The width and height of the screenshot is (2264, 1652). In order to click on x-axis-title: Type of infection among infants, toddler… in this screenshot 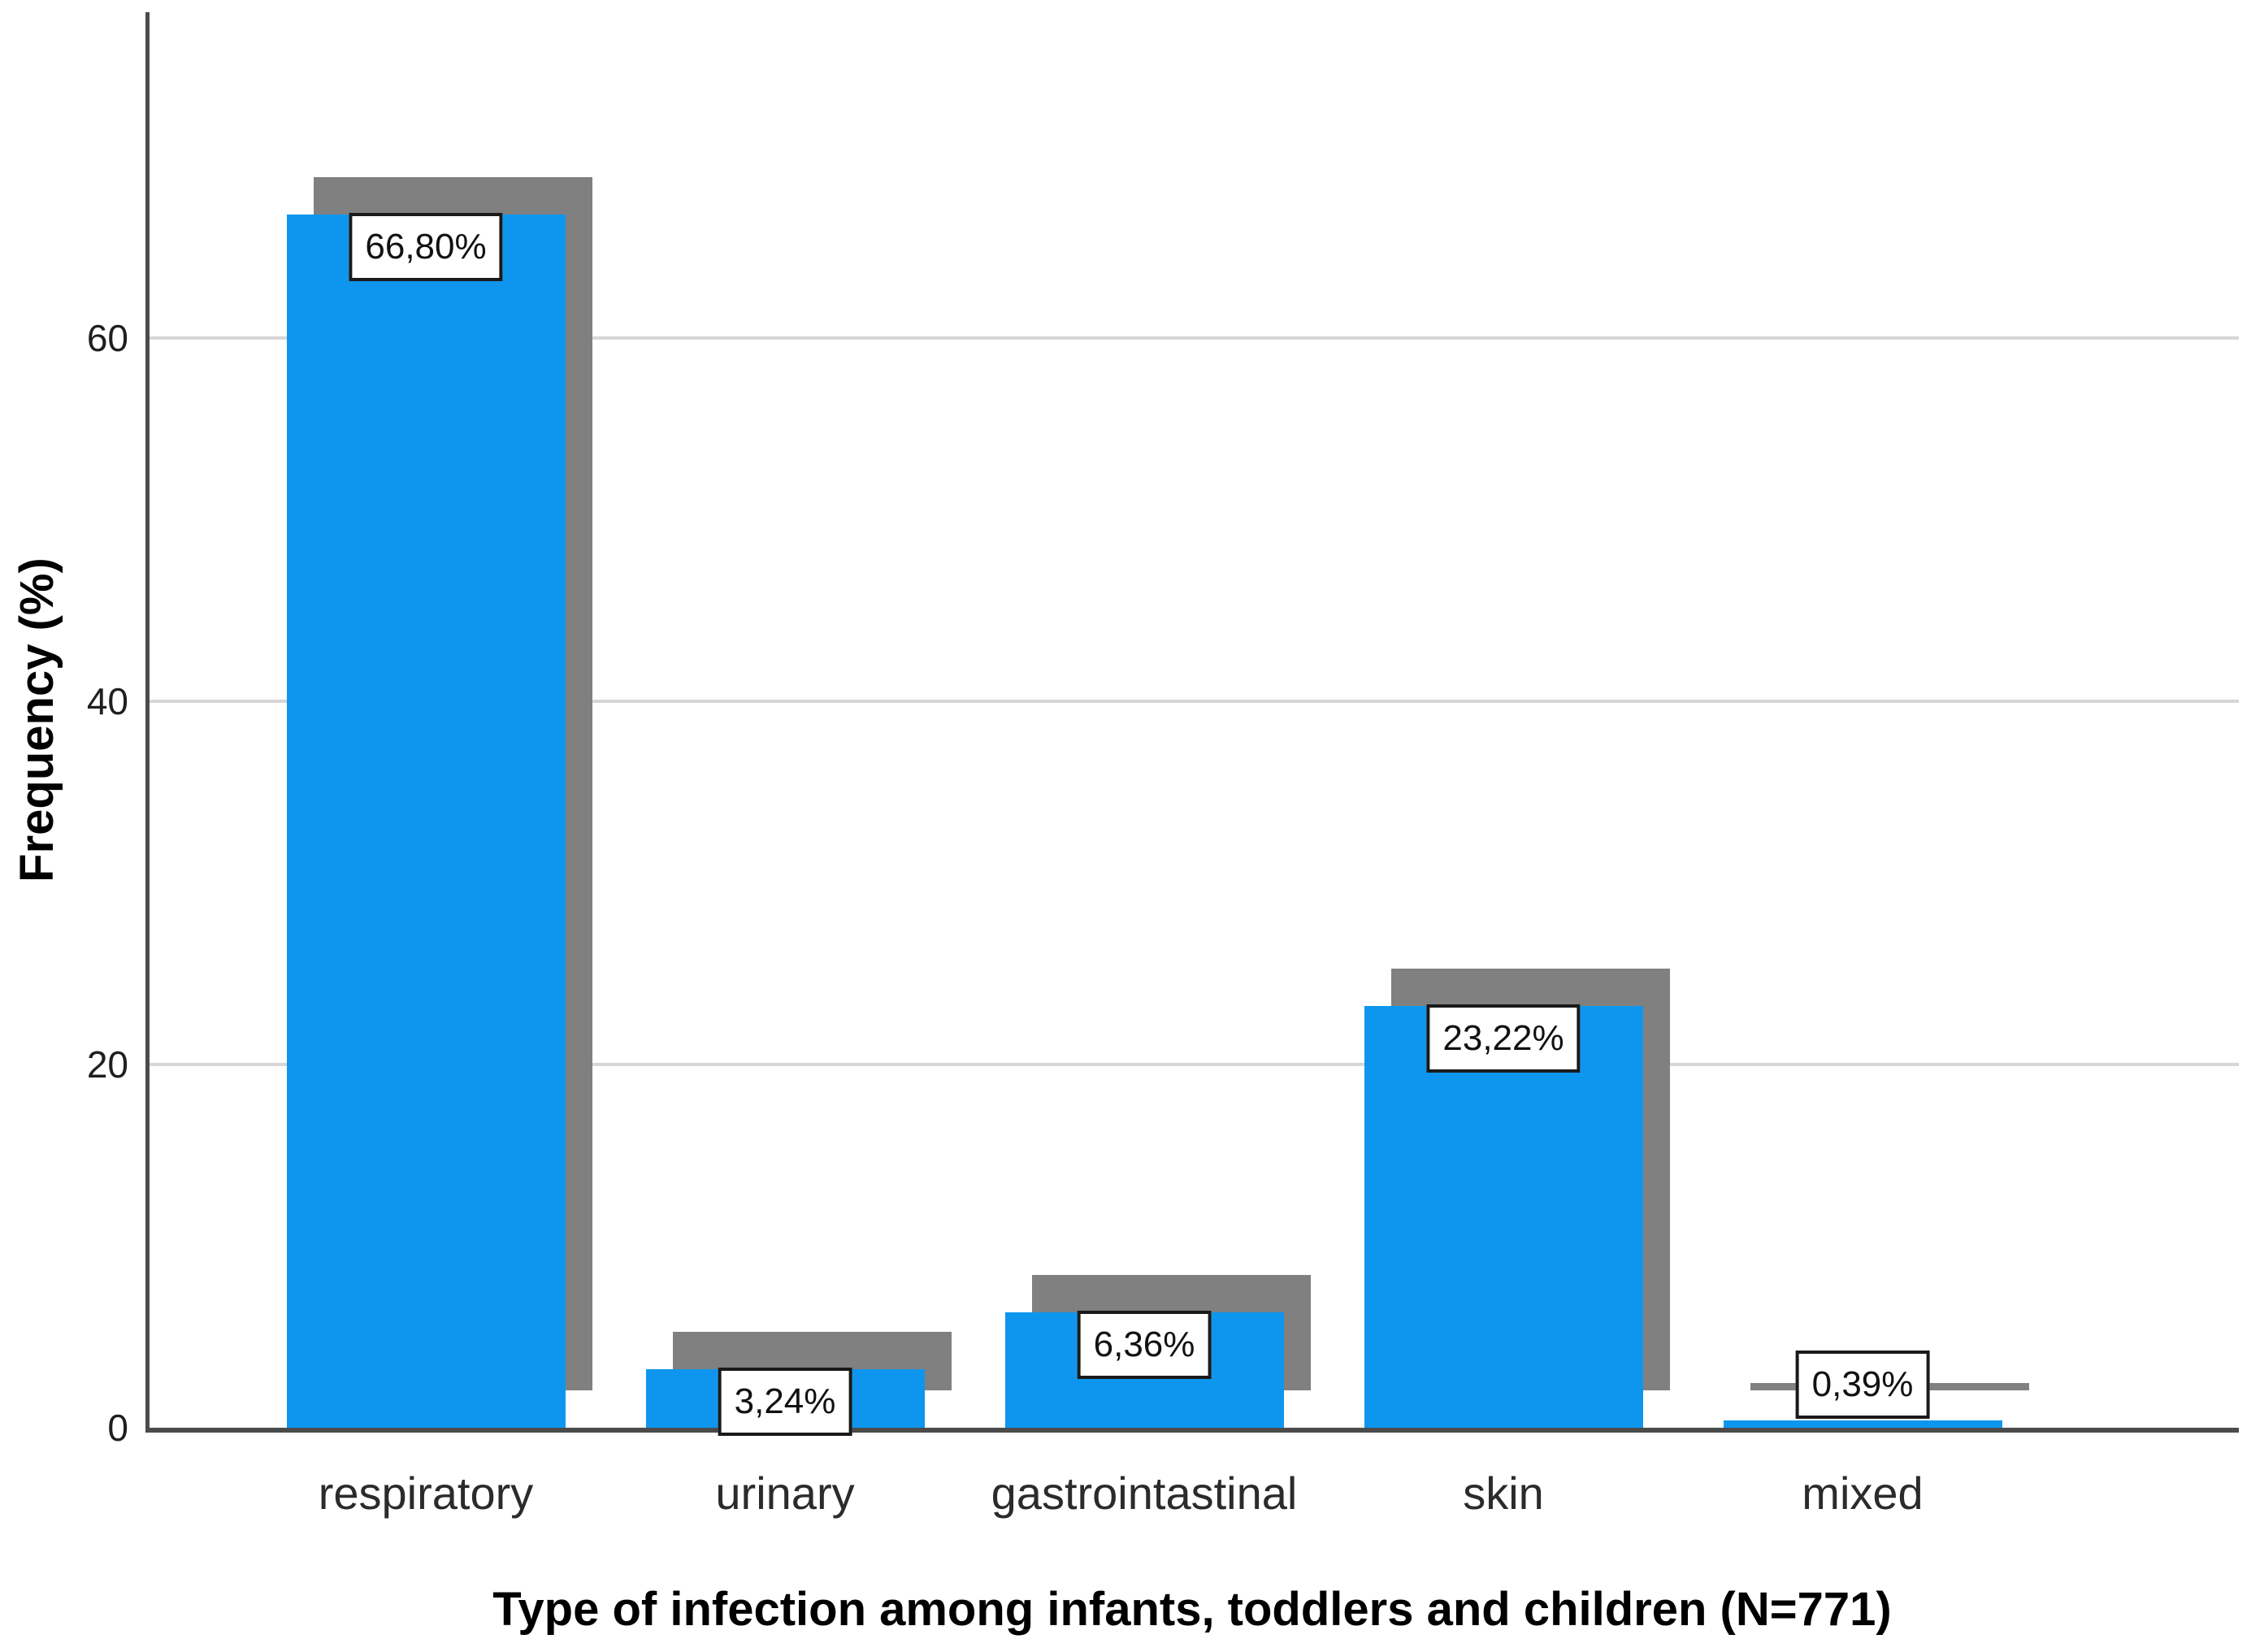, I will do `click(1192, 1610)`.